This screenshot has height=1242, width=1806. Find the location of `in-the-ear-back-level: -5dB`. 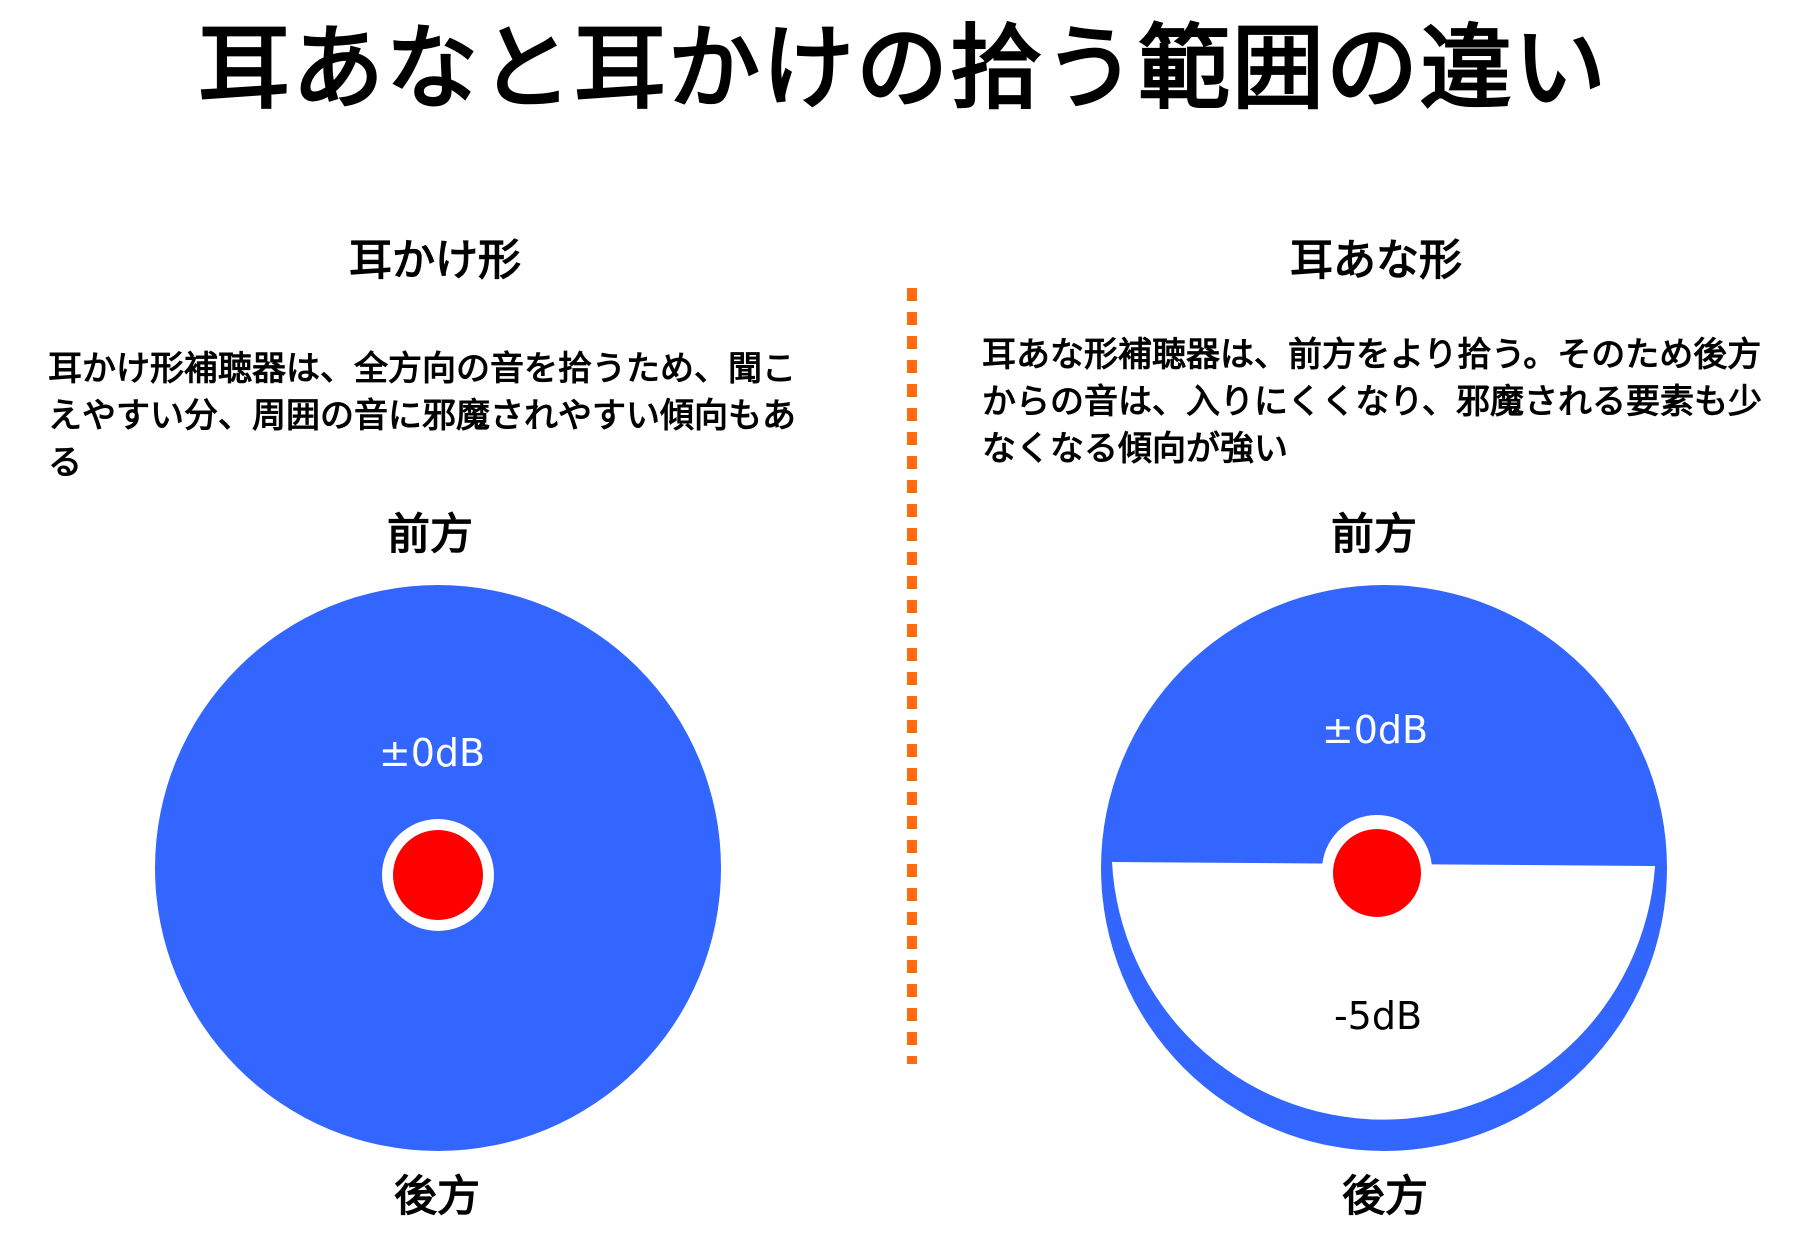

in-the-ear-back-level: -5dB is located at coordinates (1378, 1016).